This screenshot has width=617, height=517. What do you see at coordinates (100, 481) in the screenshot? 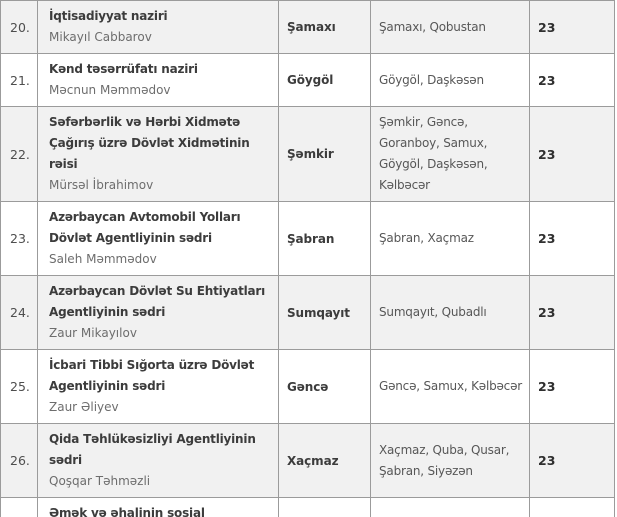
I see `official-name: Qoşqar Təhməzli` at bounding box center [100, 481].